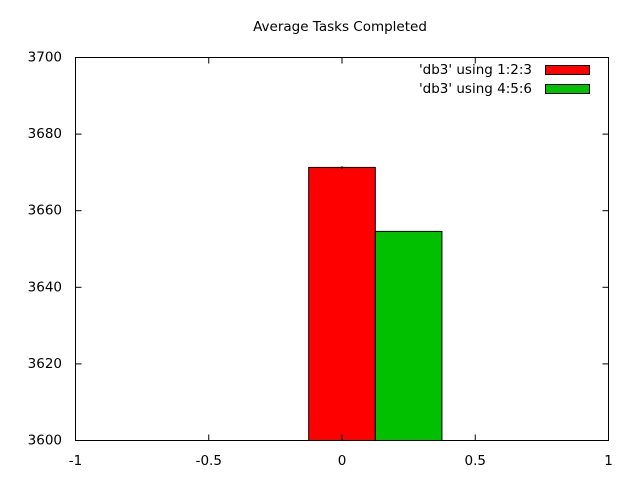  I want to click on ytick-label: 3600, so click(45, 441).